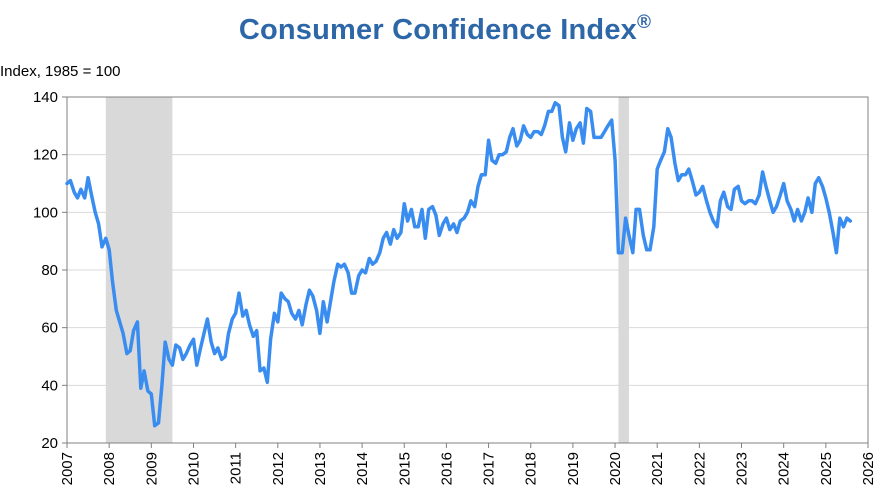 Image resolution: width=890 pixels, height=494 pixels. What do you see at coordinates (49, 270) in the screenshot?
I see `y-tick-label-80: 80` at bounding box center [49, 270].